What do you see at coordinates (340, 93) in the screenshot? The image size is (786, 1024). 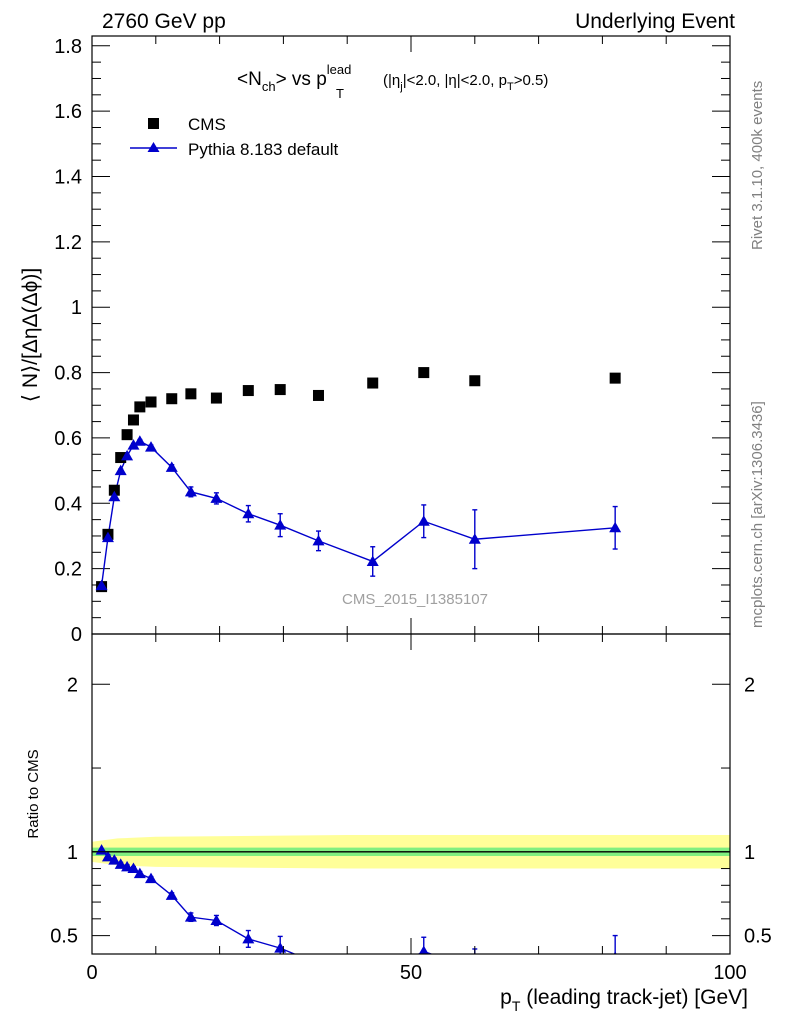 I see `title-pt-sub: T` at bounding box center [340, 93].